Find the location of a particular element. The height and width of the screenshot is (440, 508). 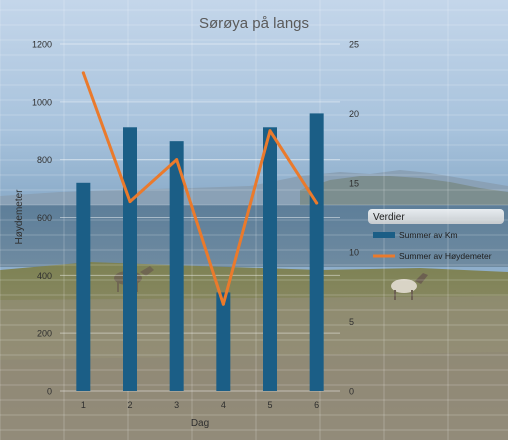

right-axis-tick-label: 0 is located at coordinates (351, 392).